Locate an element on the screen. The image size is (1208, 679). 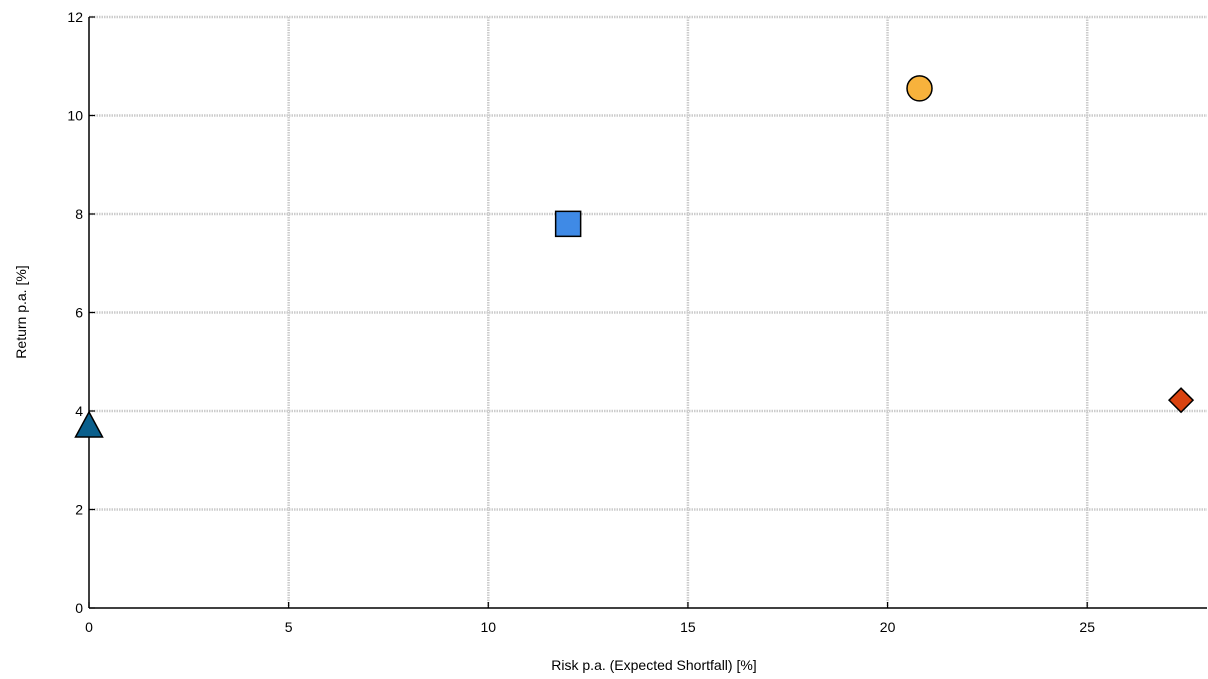
y-tick-label: 2 is located at coordinates (79, 510).